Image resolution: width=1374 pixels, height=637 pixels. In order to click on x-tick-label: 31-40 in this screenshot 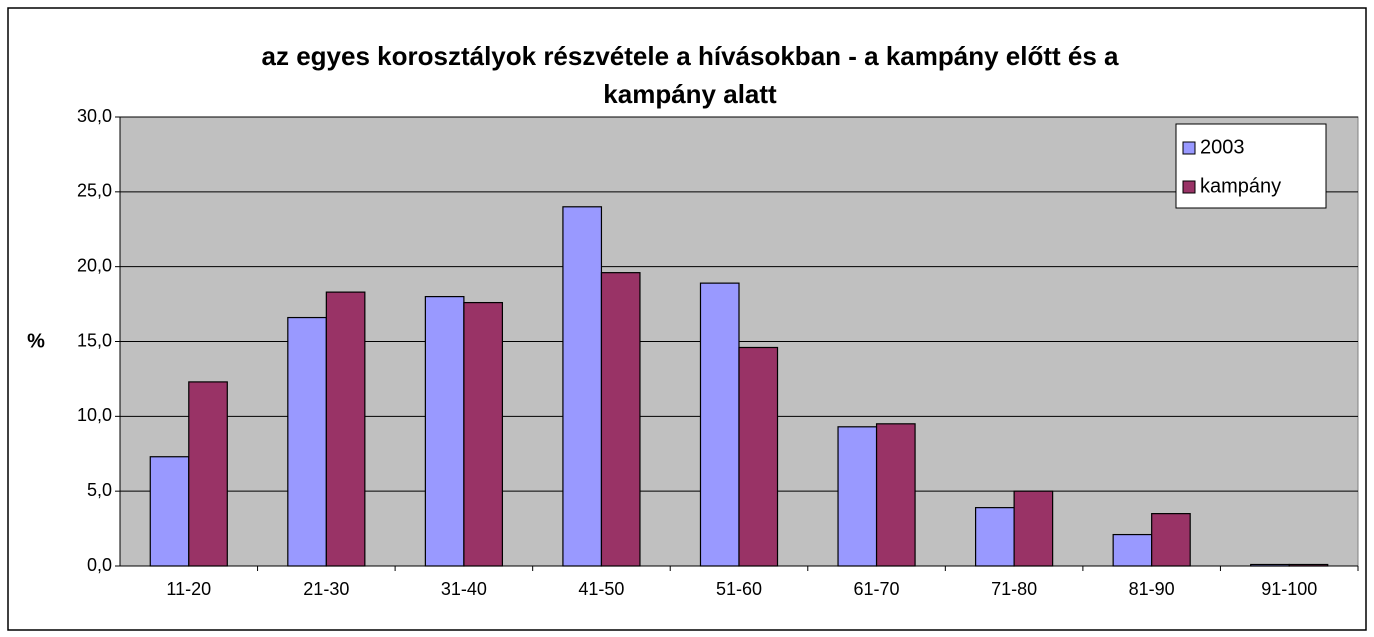, I will do `click(464, 589)`.